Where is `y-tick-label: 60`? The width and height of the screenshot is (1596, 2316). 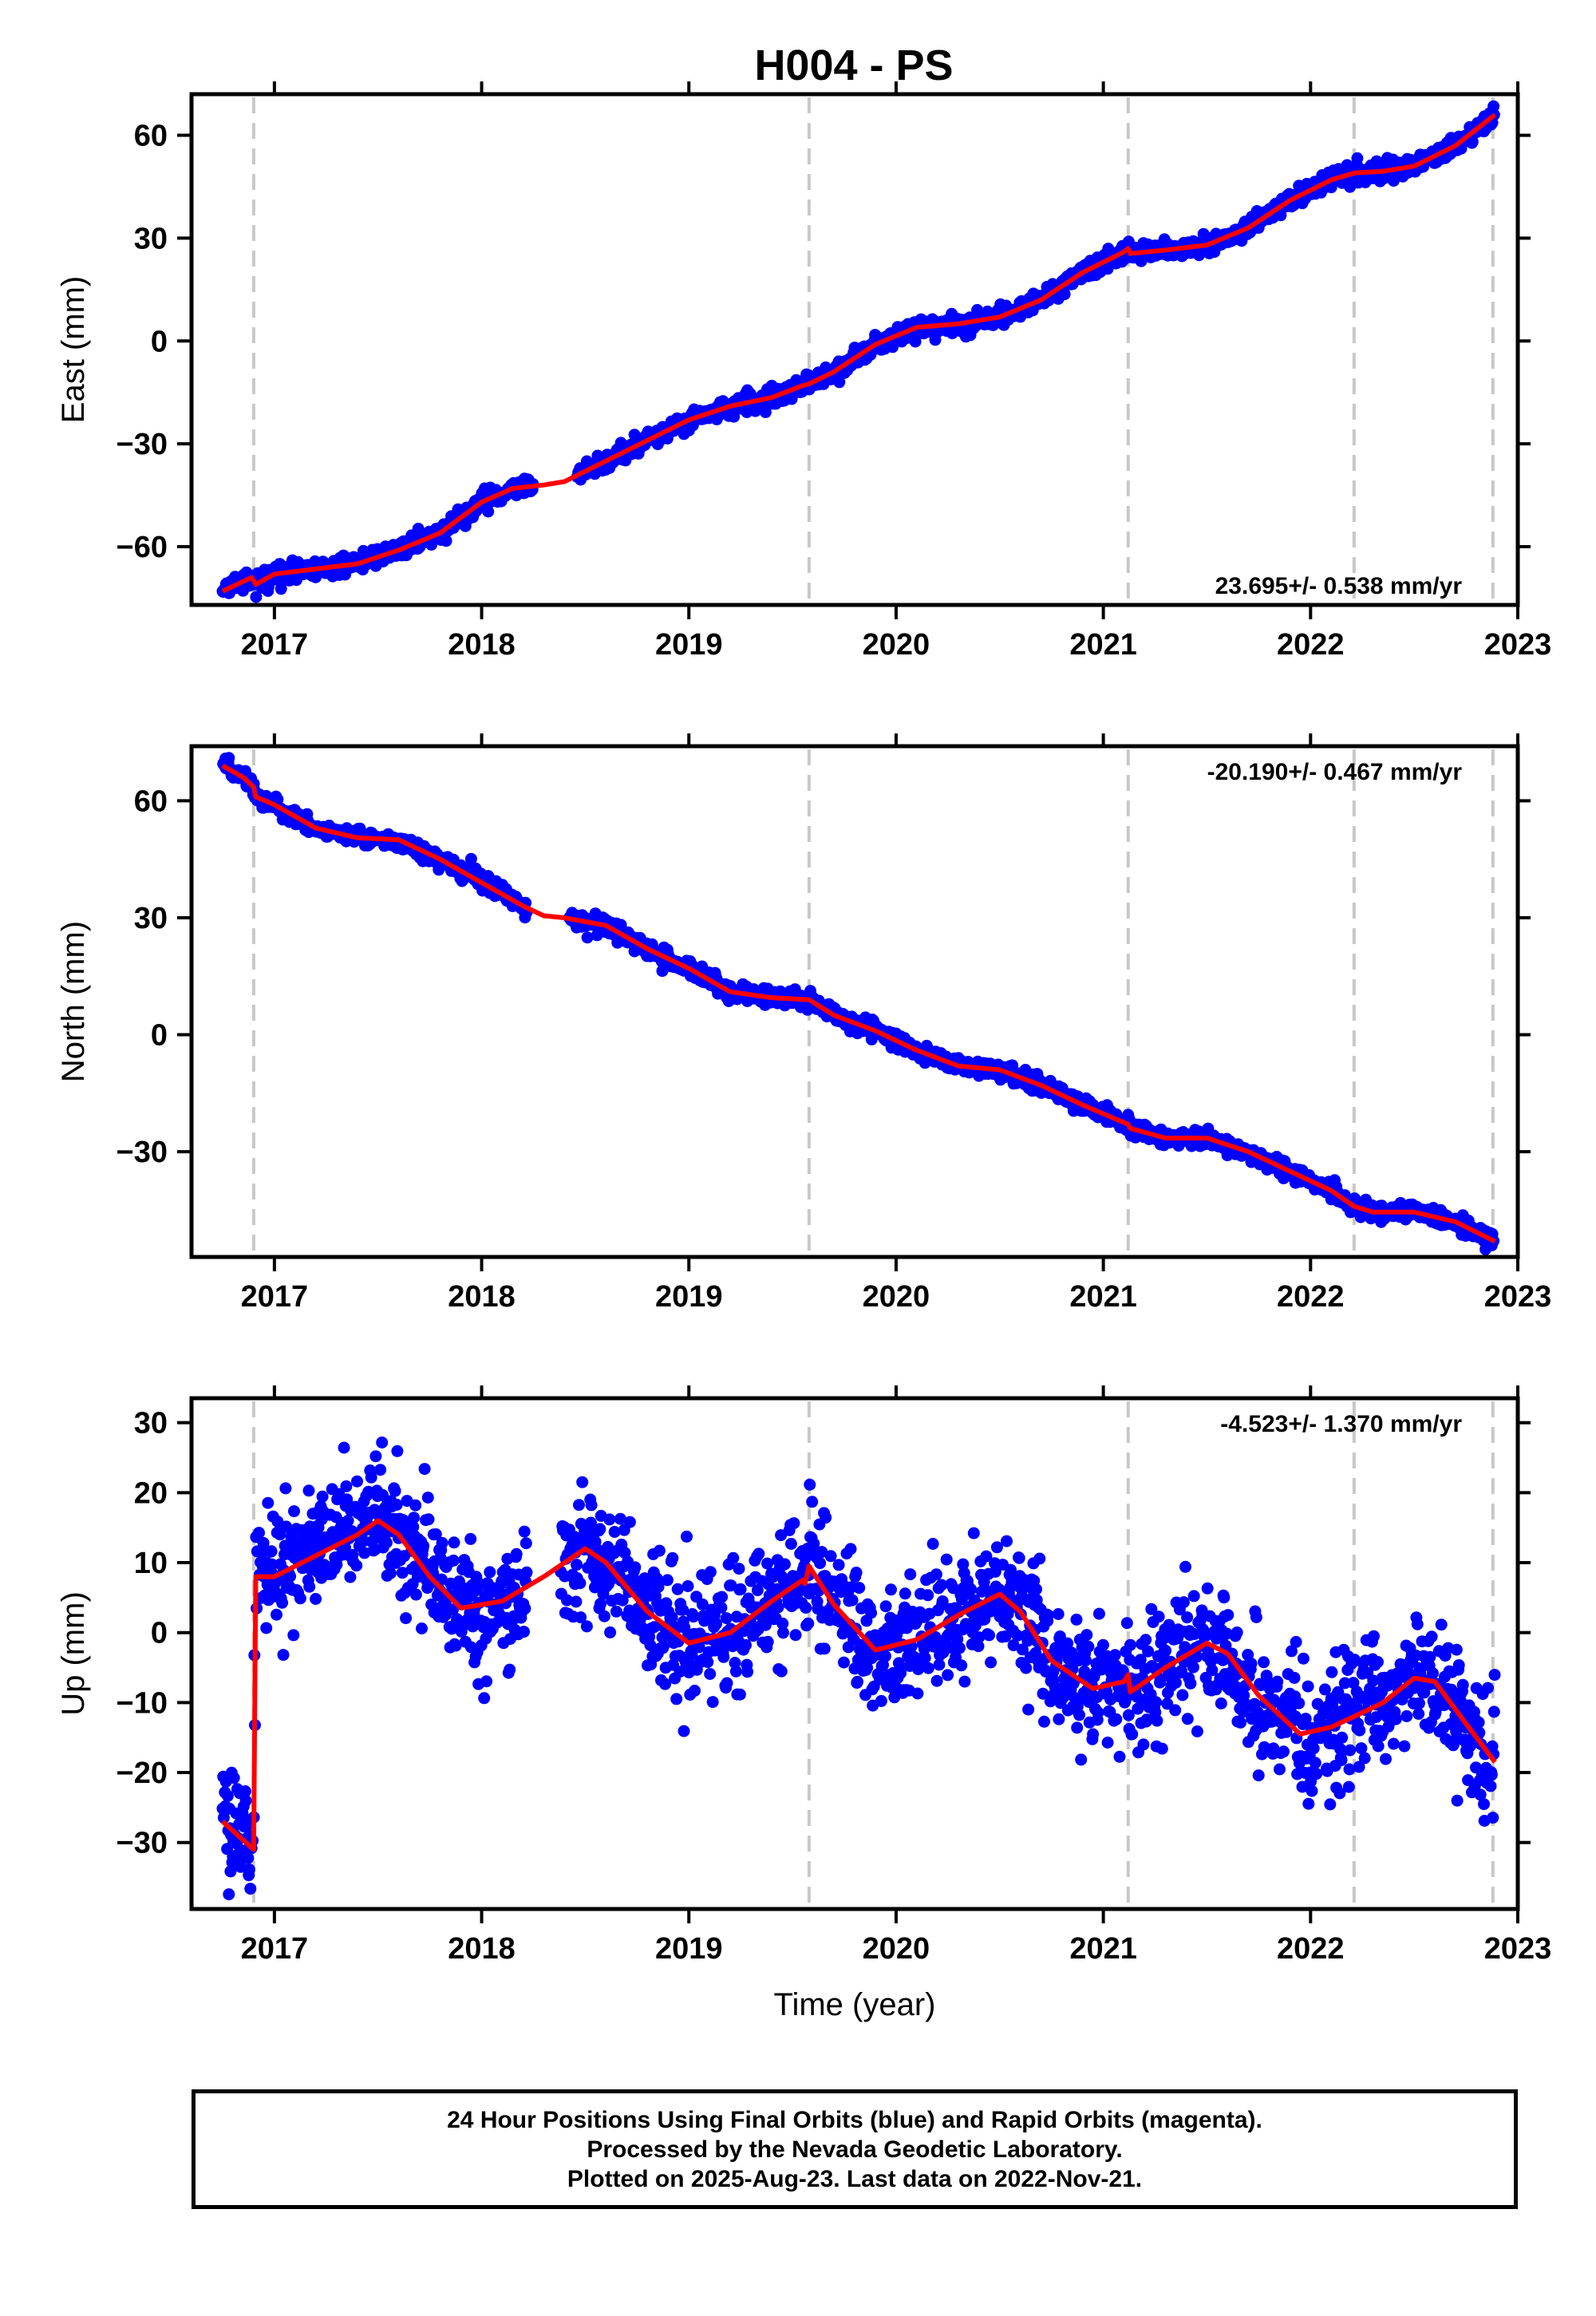
y-tick-label: 60 is located at coordinates (151, 801).